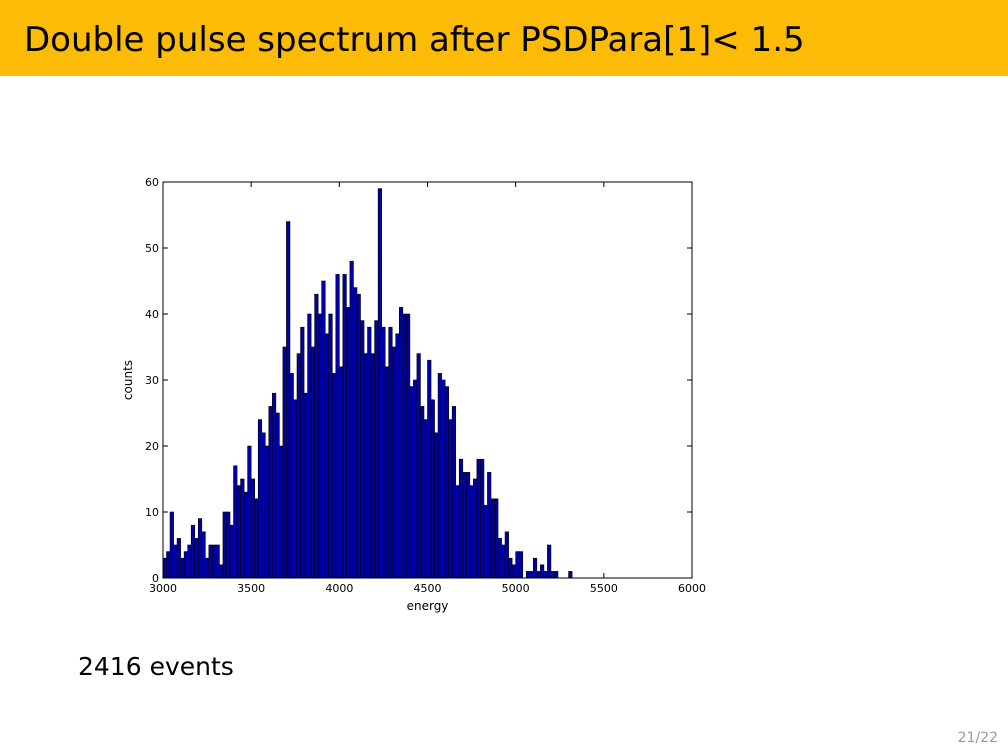  Describe the element at coordinates (604, 588) in the screenshot. I see `x-tick-label: 5500` at that location.